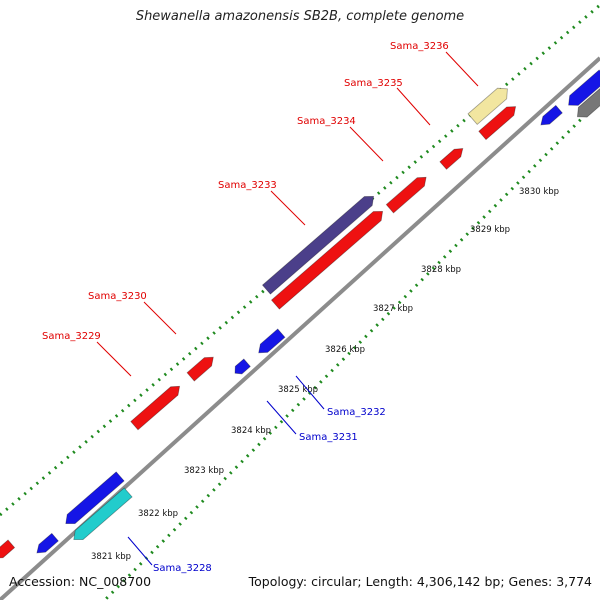 The image size is (600, 600). Describe the element at coordinates (441, 270) in the screenshot. I see `tick-label: 3828 kbp` at that location.